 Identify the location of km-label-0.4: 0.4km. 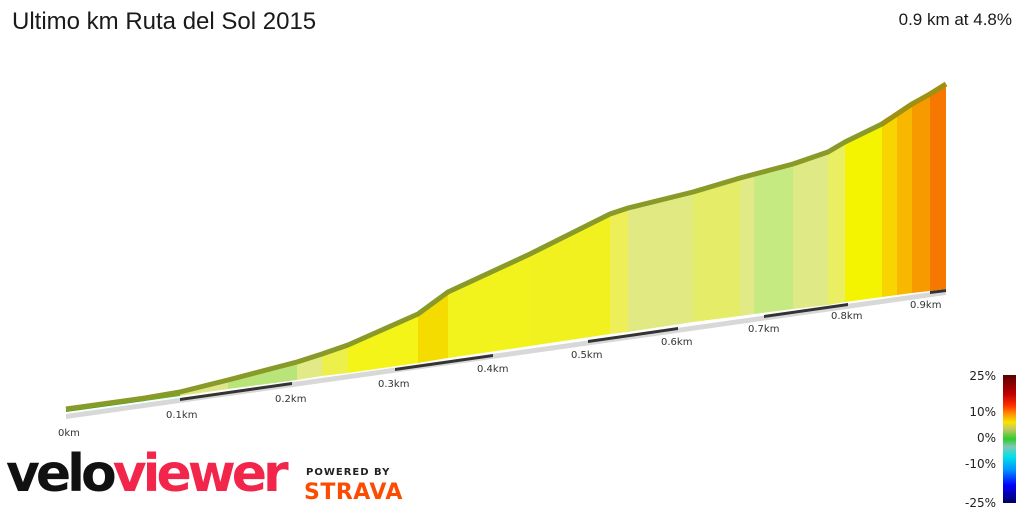
(492, 369).